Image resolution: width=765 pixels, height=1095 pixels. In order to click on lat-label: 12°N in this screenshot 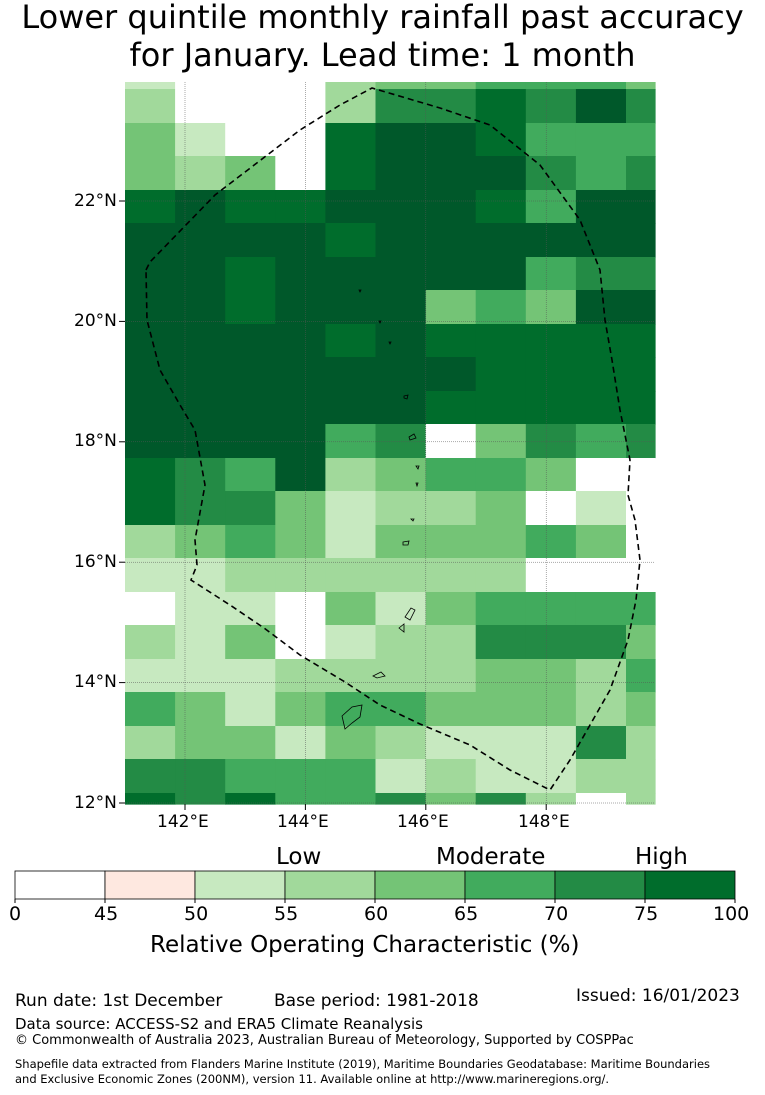, I will do `click(95, 803)`.